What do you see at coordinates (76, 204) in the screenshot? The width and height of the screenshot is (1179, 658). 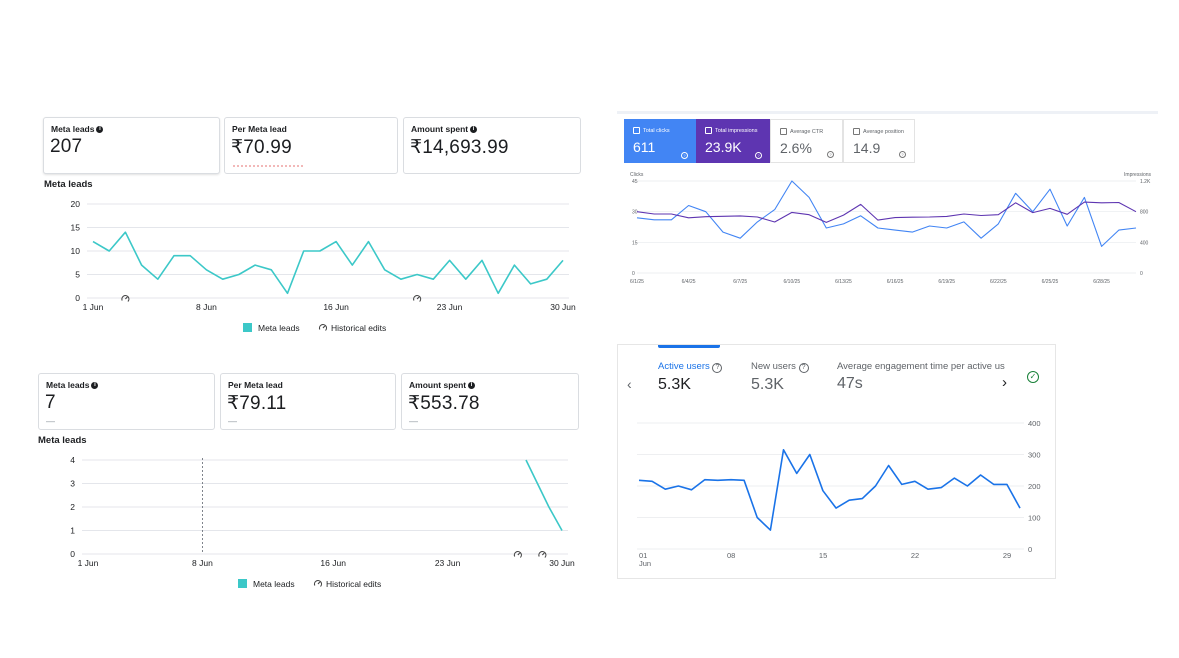 I see `y-tick-label: 20` at bounding box center [76, 204].